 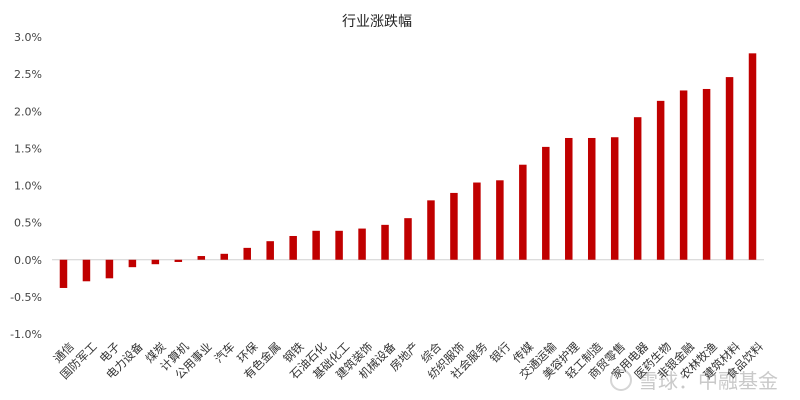 What do you see at coordinates (28, 37) in the screenshot?
I see `y-tick-label: 3.0%` at bounding box center [28, 37].